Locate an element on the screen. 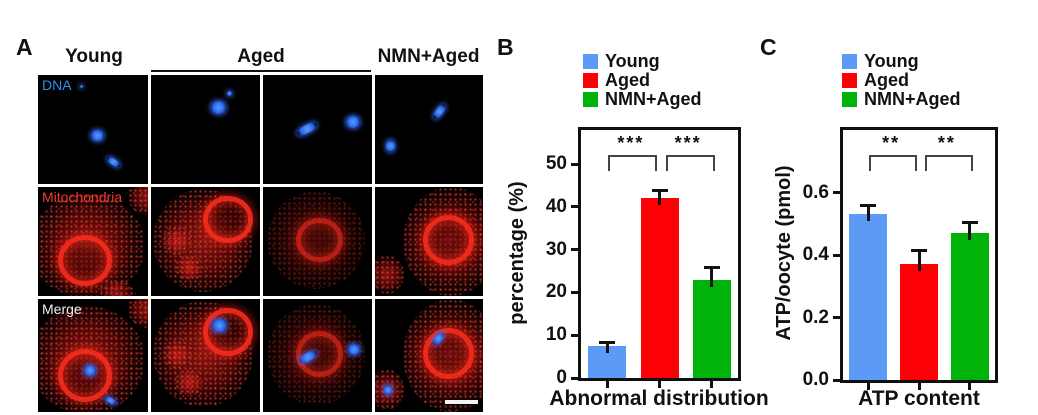 Image resolution: width=1038 pixels, height=415 pixels. micrograph-mito-young: Mitochondria is located at coordinates (93, 241).